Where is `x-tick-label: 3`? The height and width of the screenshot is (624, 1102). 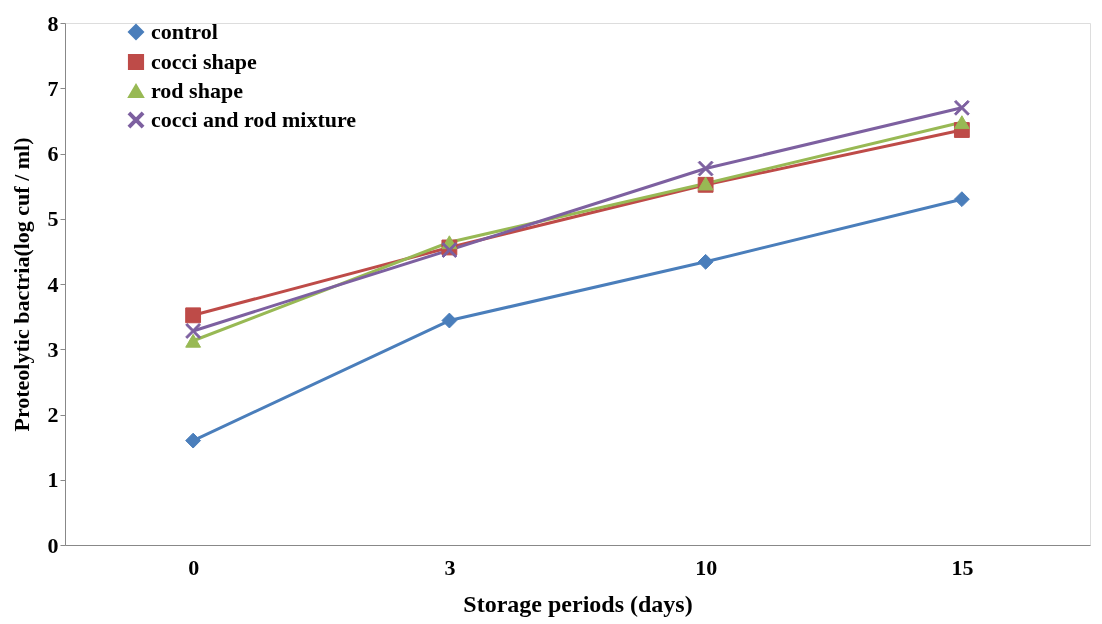 x-tick-label: 3 is located at coordinates (450, 567).